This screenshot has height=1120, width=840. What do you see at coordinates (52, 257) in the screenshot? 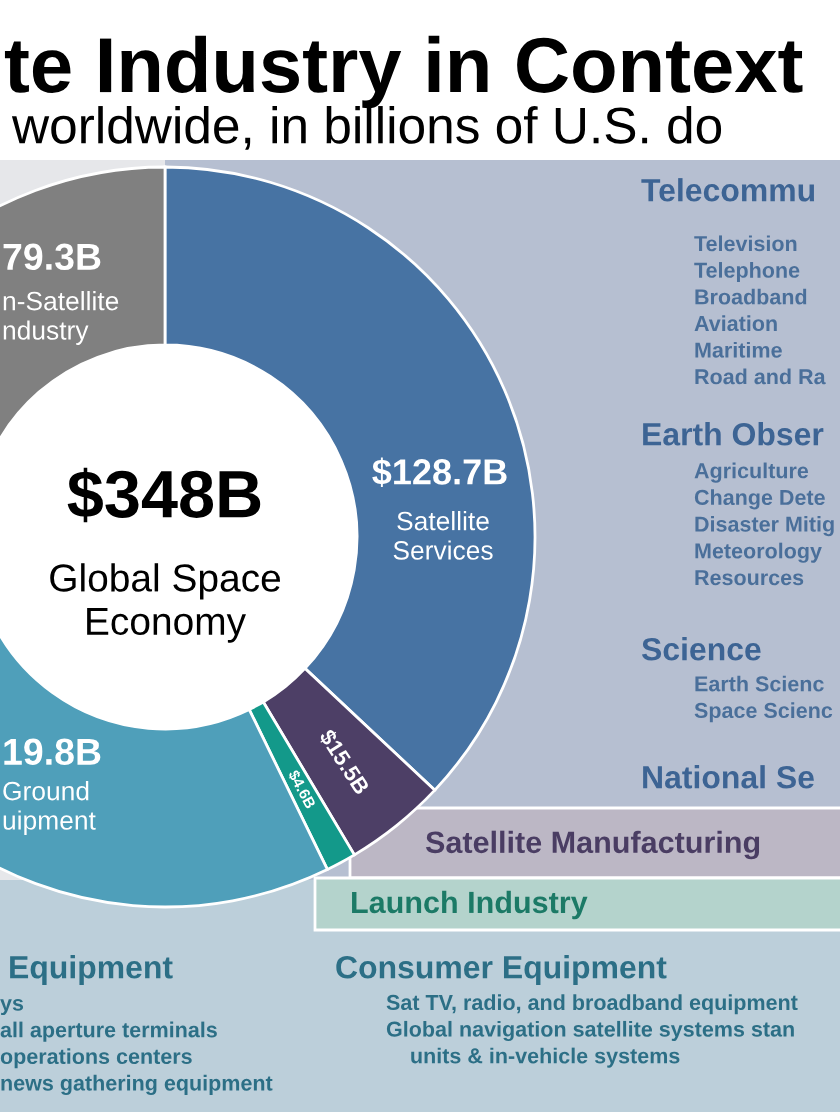
I see `data-label: 79.3B` at bounding box center [52, 257].